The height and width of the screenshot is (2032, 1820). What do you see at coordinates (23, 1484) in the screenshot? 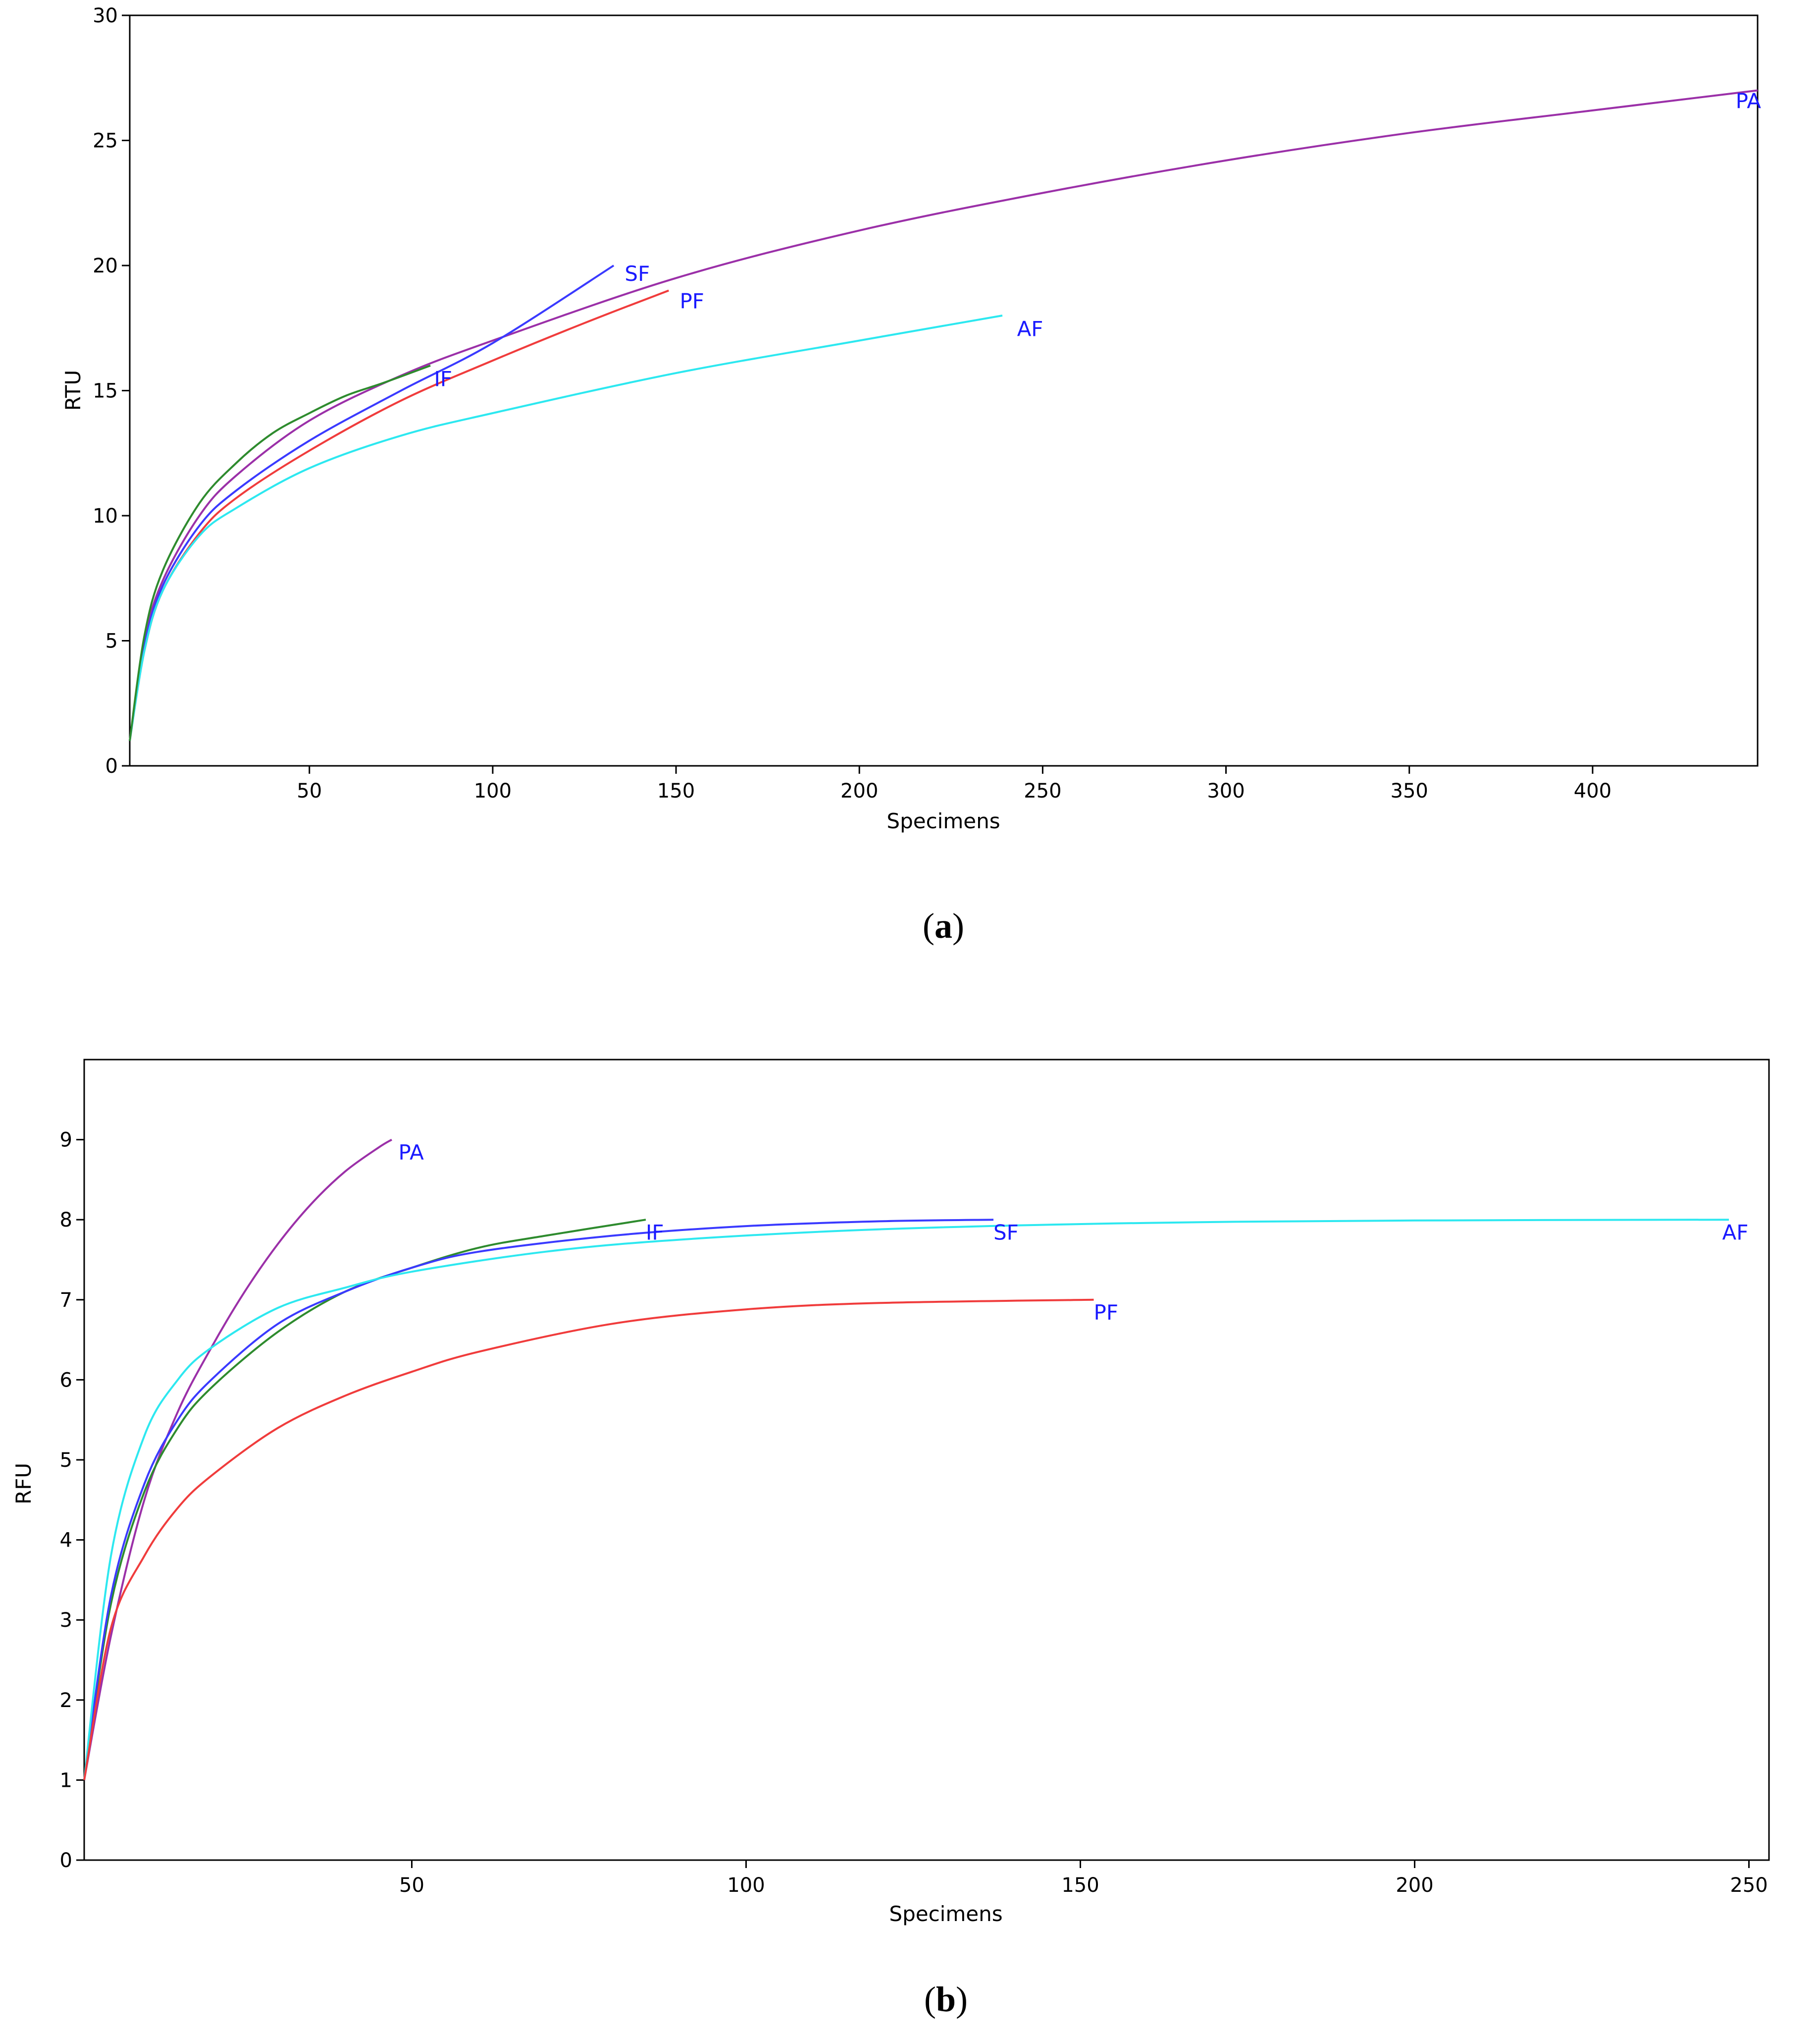
I see `y-axis-title: RFU` at bounding box center [23, 1484].